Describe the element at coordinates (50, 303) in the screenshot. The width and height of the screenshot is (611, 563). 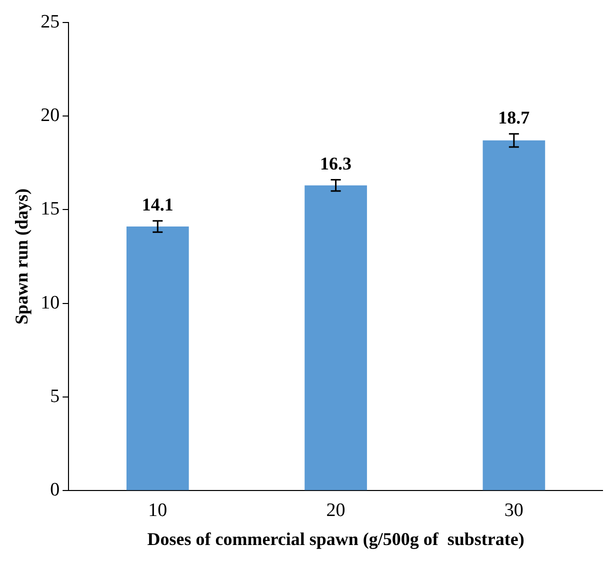
I see `y-tick-label: 10` at that location.